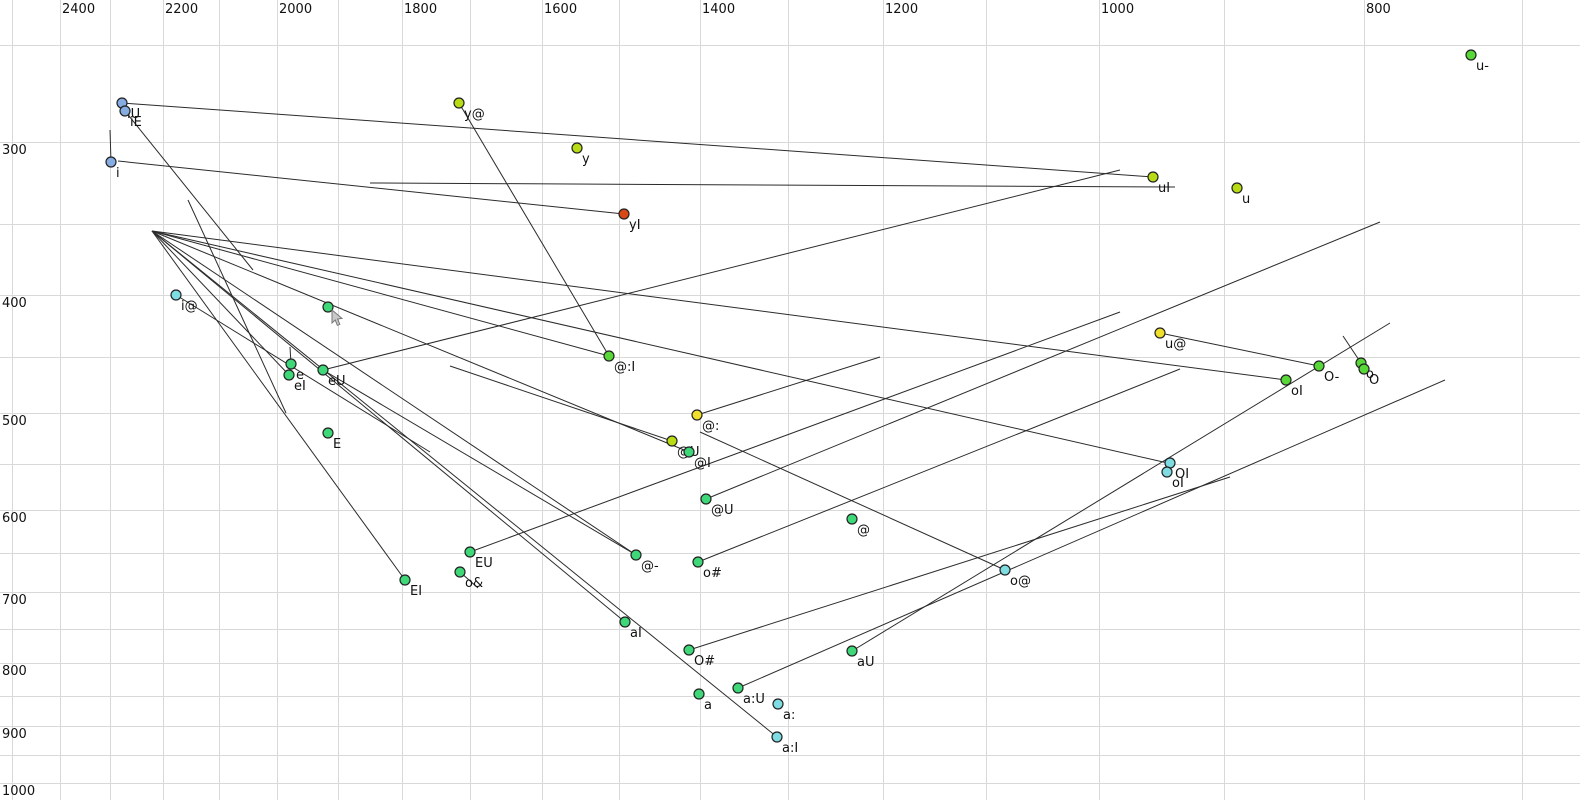  Describe the element at coordinates (78, 9) in the screenshot. I see `x-axis-tick-label: 2400` at that location.